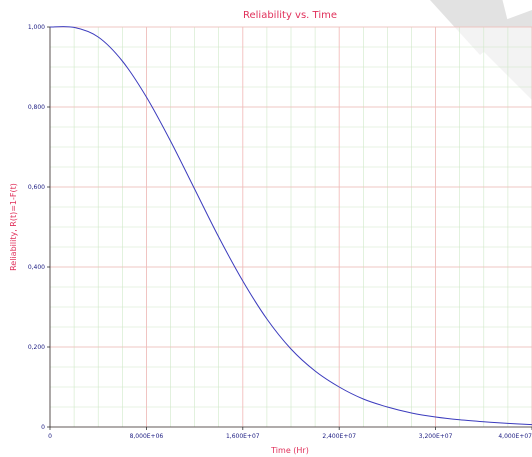 The height and width of the screenshot is (457, 532). What do you see at coordinates (36, 267) in the screenshot?
I see `y-tick-label: 0,400` at bounding box center [36, 267].